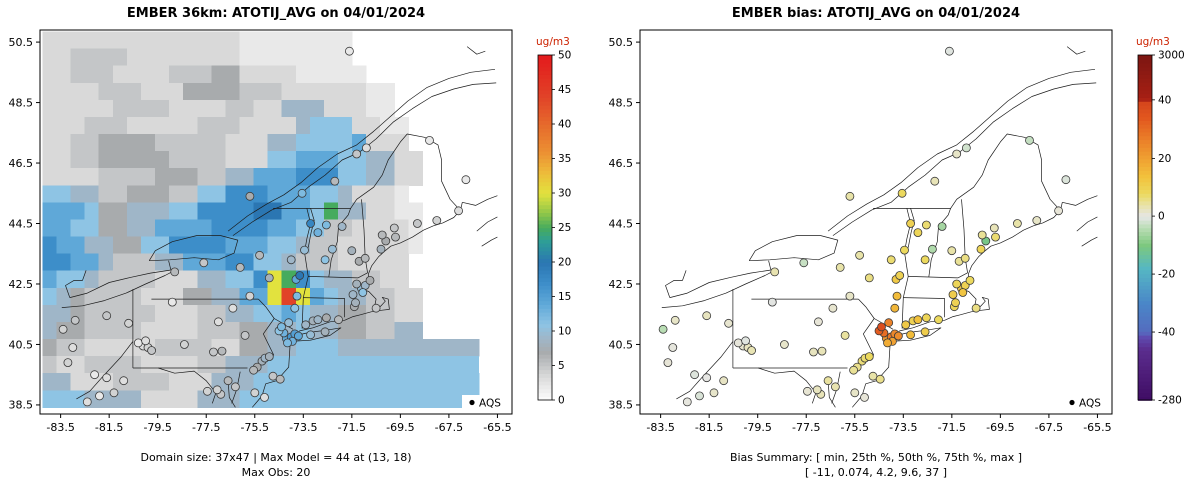 The height and width of the screenshot is (502, 1200). I want to click on svg-text: 44.5, so click(21, 223).